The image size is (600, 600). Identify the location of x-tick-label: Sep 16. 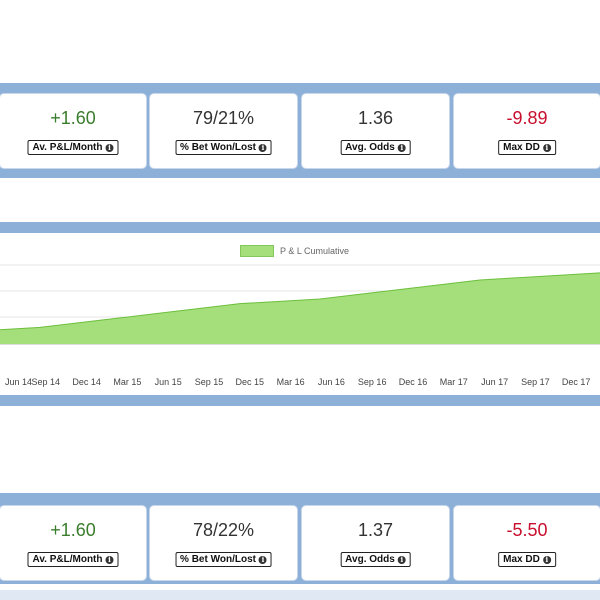
(372, 382).